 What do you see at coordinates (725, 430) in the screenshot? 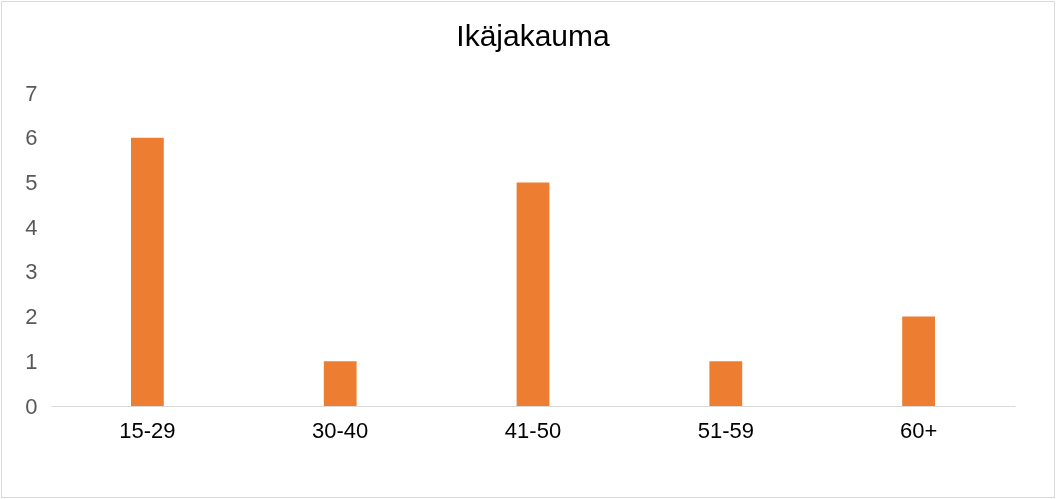
I see `x-tick-label: 51-59` at bounding box center [725, 430].